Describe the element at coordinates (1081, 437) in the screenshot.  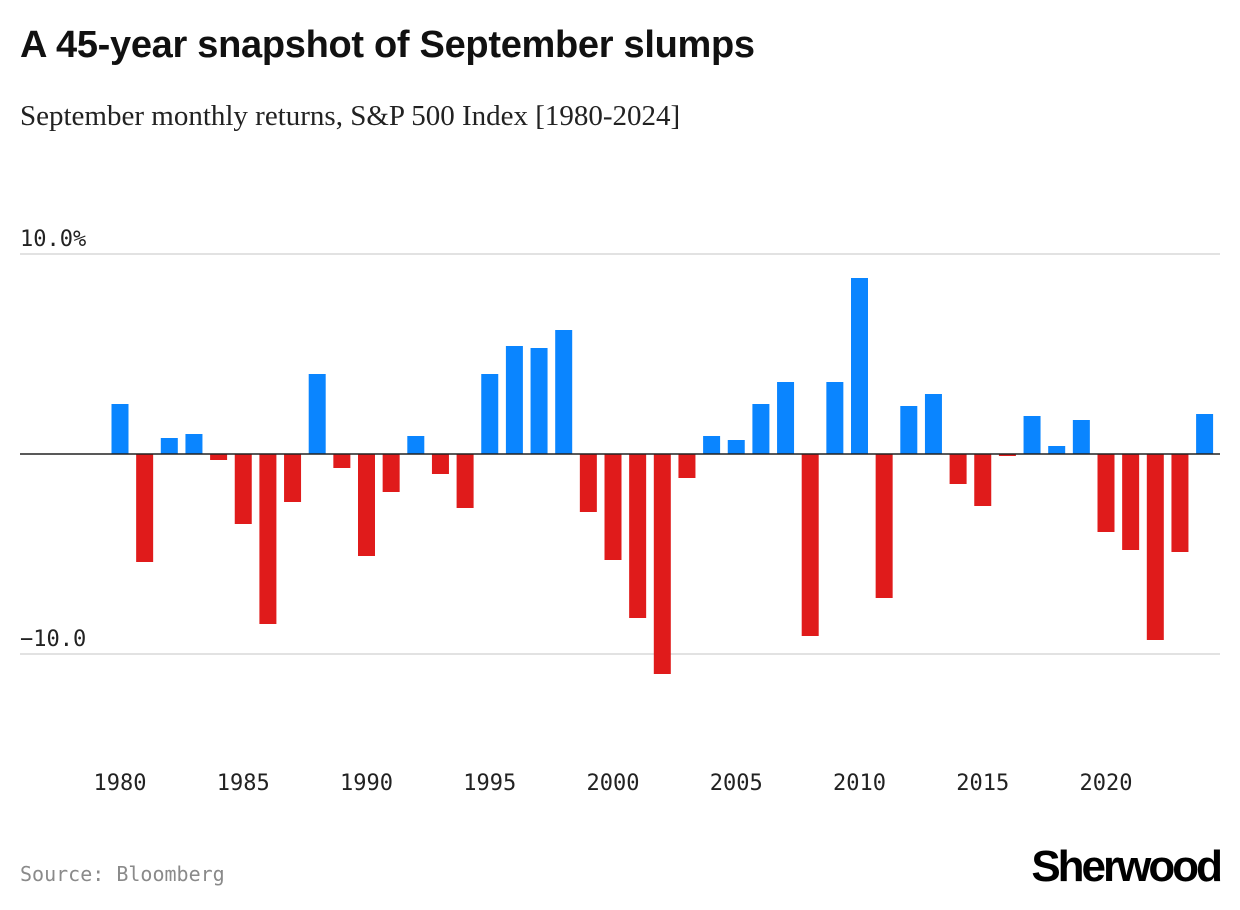
I see `bar-2019` at that location.